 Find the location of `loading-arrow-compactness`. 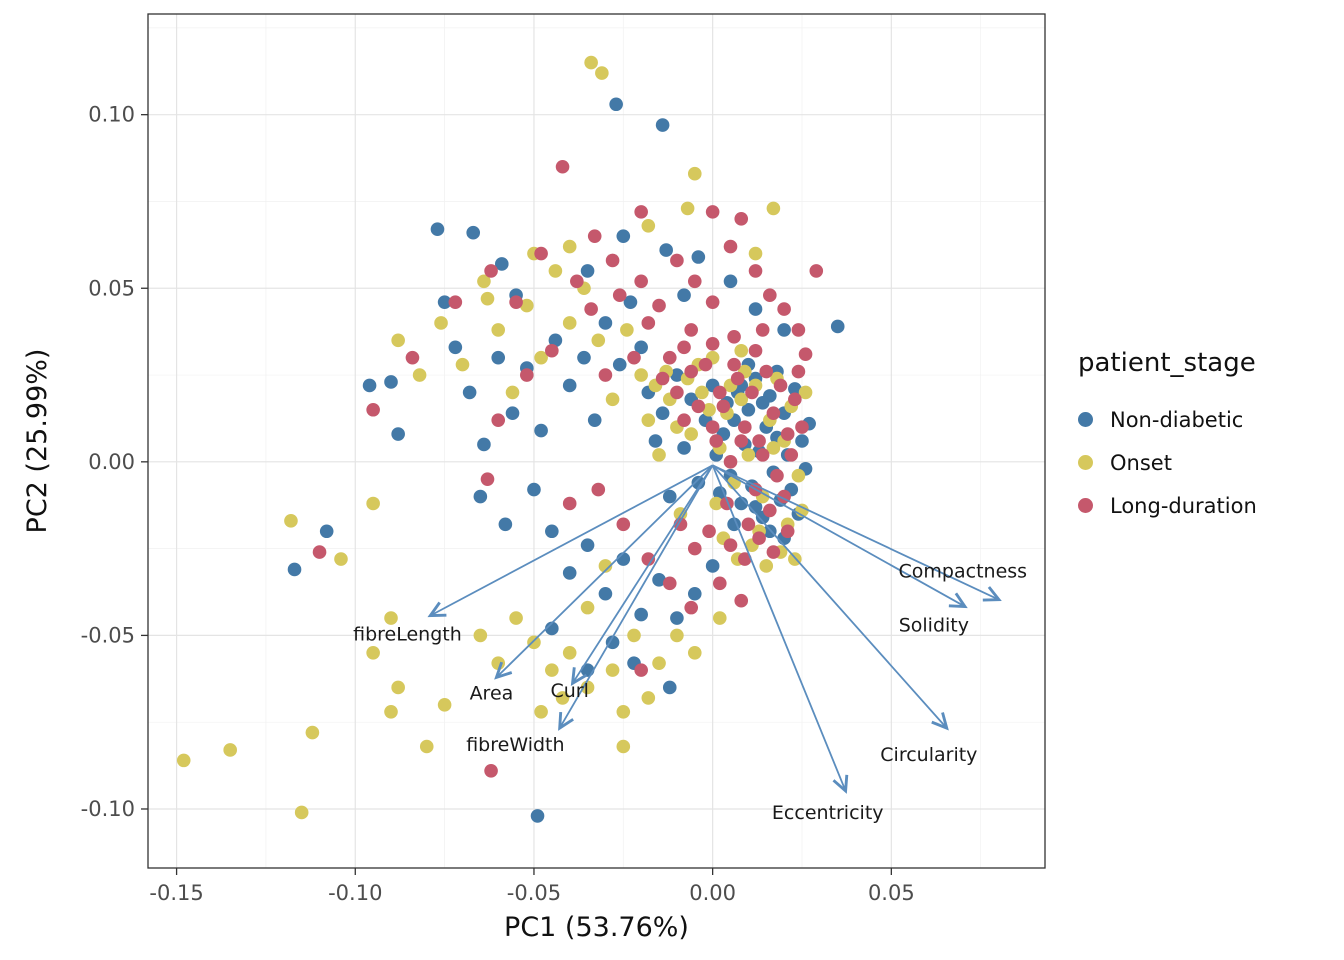

loading-arrow-compactness is located at coordinates (857, 533).